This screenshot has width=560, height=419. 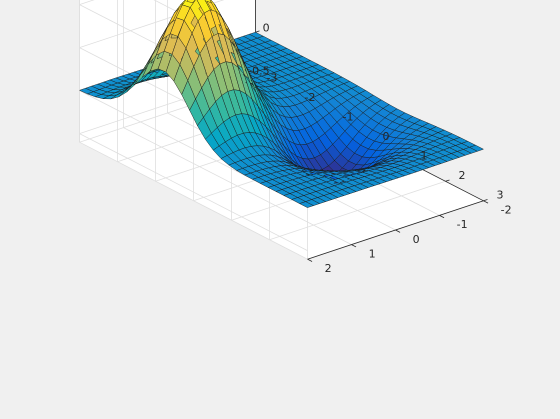 What do you see at coordinates (328, 268) in the screenshot?
I see `y-tick-label: 2` at bounding box center [328, 268].